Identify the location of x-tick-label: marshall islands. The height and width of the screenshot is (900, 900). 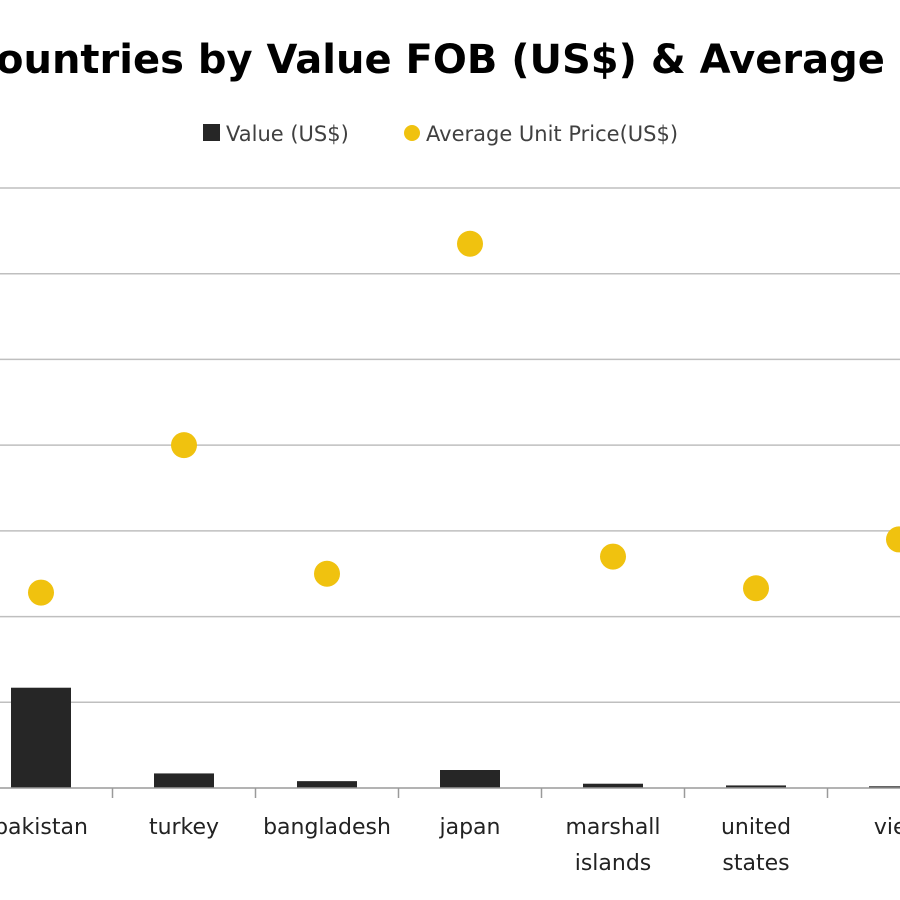
(612, 845).